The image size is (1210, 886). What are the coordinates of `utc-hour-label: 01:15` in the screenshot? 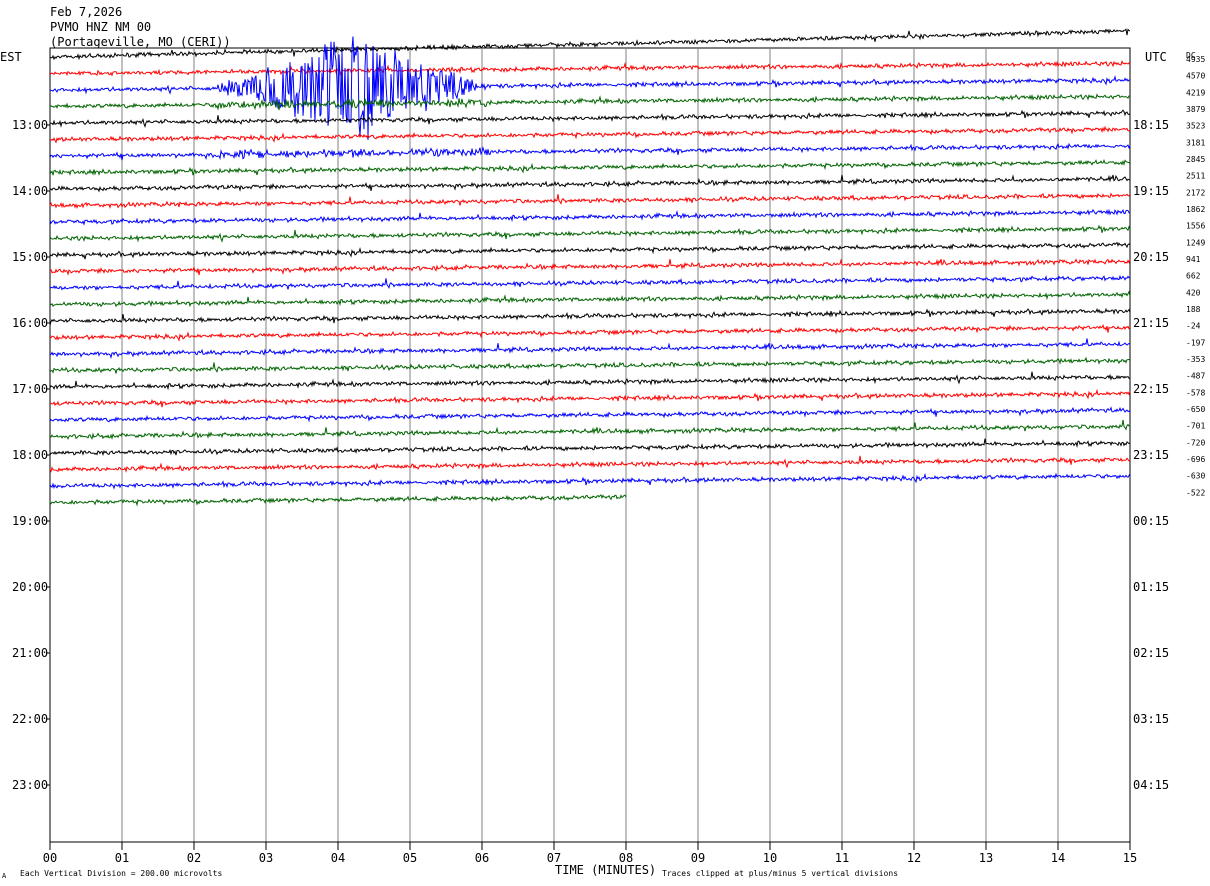 It's located at (1151, 587).